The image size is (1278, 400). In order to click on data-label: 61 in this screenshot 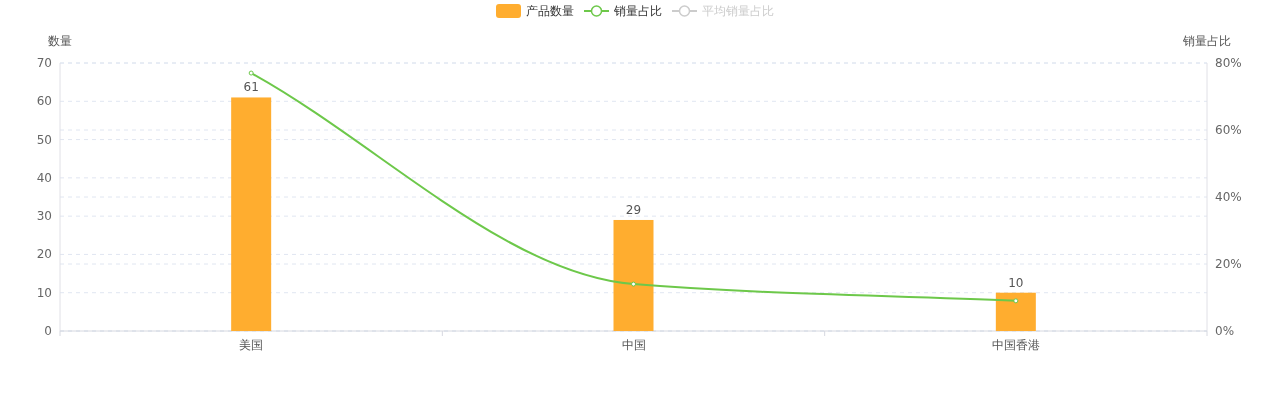, I will do `click(251, 87)`.